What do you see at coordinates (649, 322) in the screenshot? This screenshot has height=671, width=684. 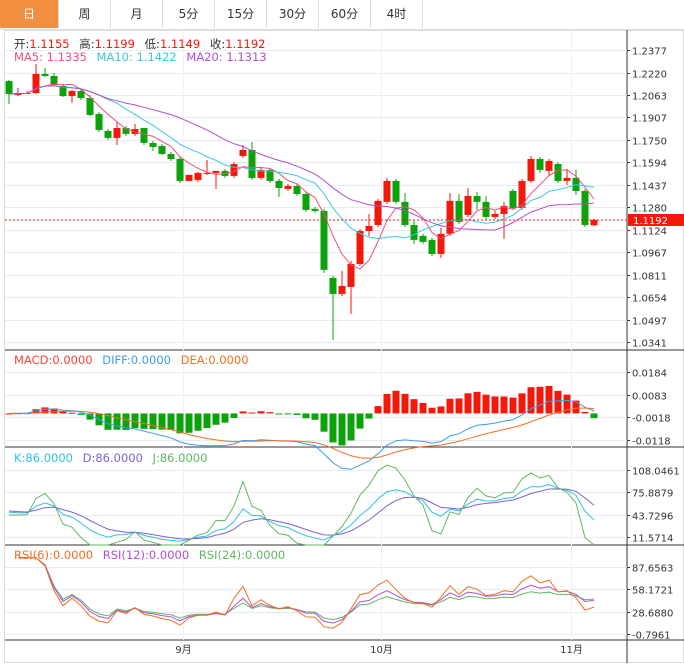 I see `price-tick-label: 1.0497` at bounding box center [649, 322].